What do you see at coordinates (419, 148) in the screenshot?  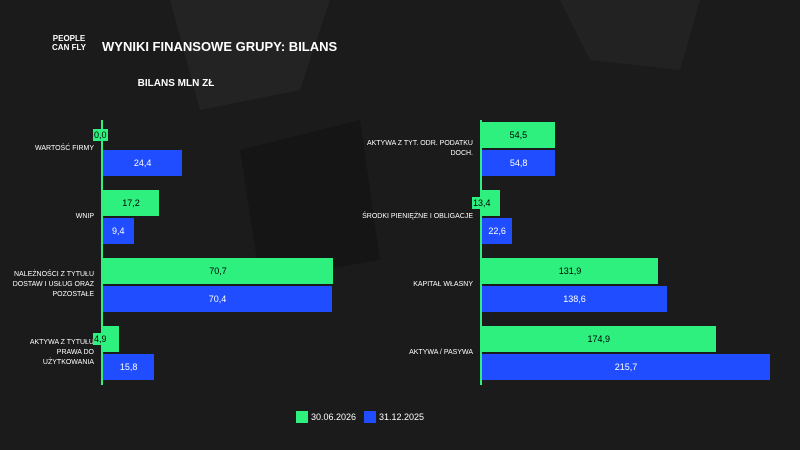 I see `category-label: AKTYWA Z TYT. ODR. PODATKU DOCH.` at bounding box center [419, 148].